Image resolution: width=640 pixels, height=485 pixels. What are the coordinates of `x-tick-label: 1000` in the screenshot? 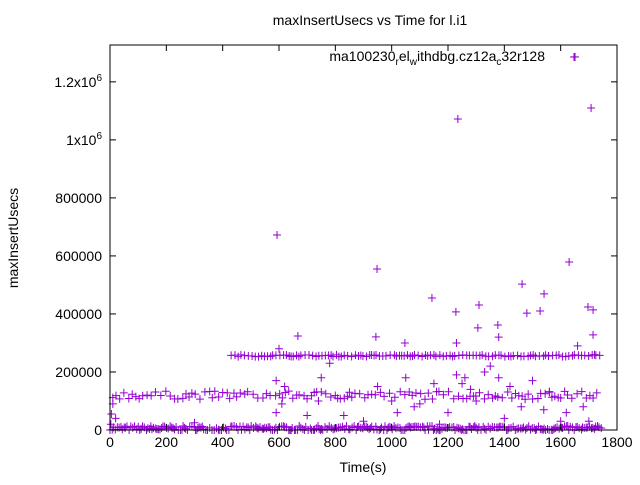 It's located at (391, 442).